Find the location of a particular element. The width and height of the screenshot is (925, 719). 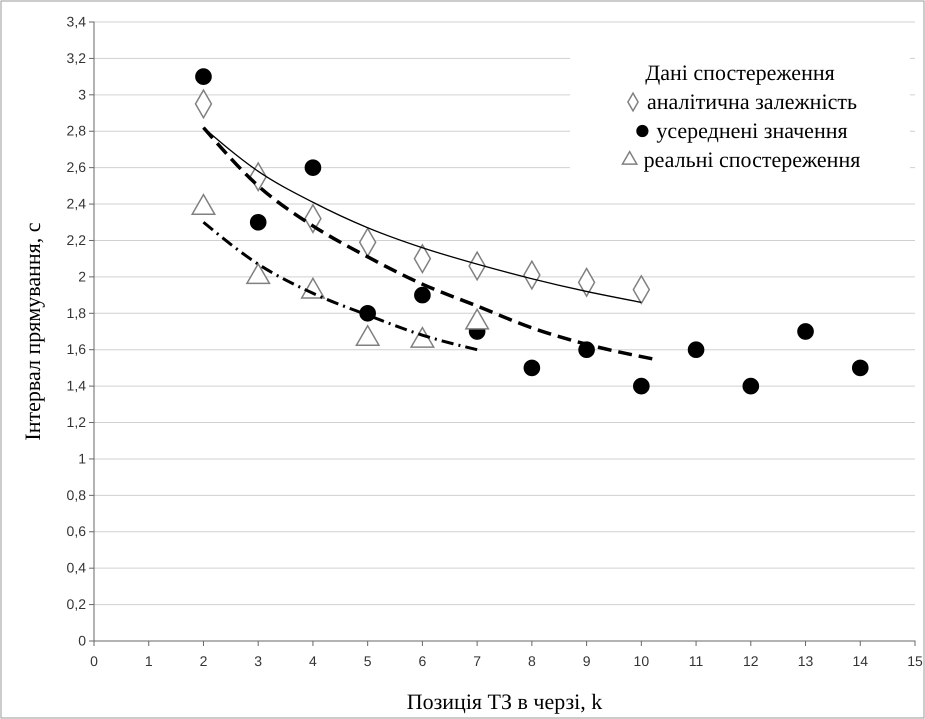

y-tick-label: 2 is located at coordinates (82, 276).